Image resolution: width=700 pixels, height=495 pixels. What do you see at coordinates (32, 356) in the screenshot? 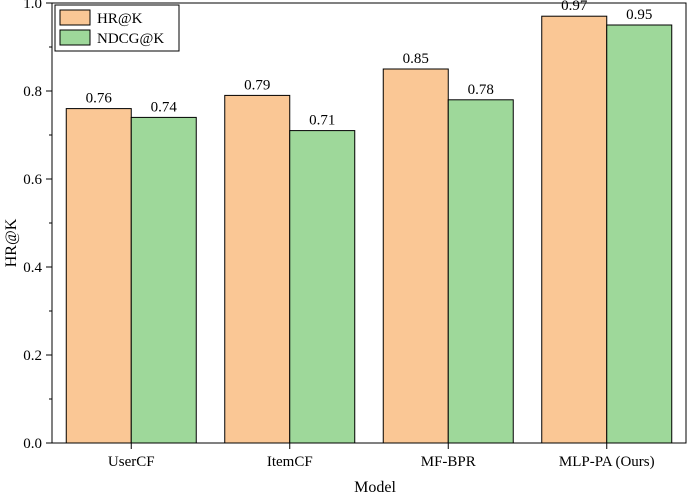
I see `y-tick-label: 0.2` at bounding box center [32, 356].